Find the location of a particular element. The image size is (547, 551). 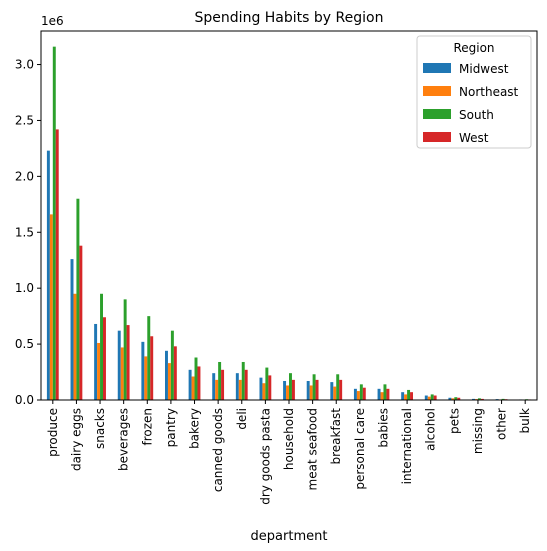

x-tick-label: missing is located at coordinates (478, 431).